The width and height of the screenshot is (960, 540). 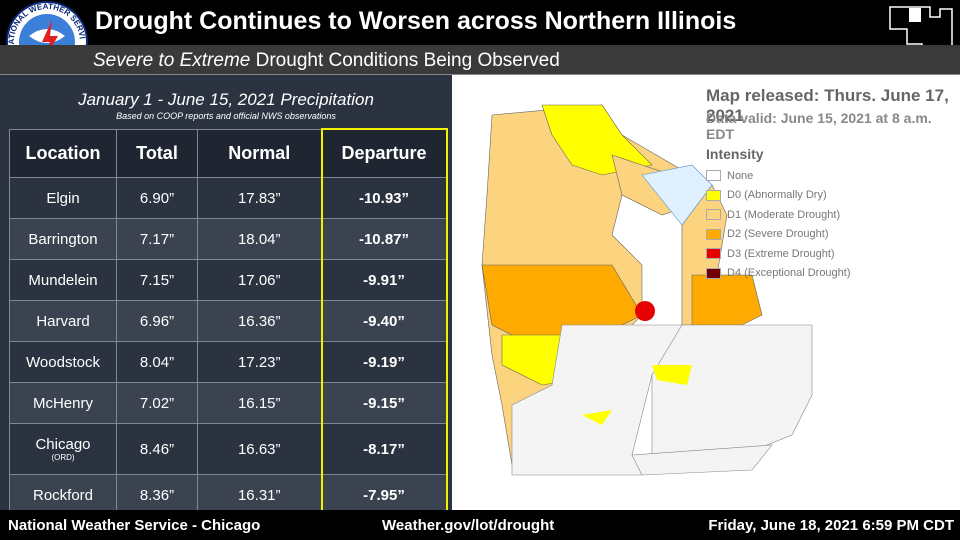 I want to click on total: 7.17”, so click(x=157, y=239).